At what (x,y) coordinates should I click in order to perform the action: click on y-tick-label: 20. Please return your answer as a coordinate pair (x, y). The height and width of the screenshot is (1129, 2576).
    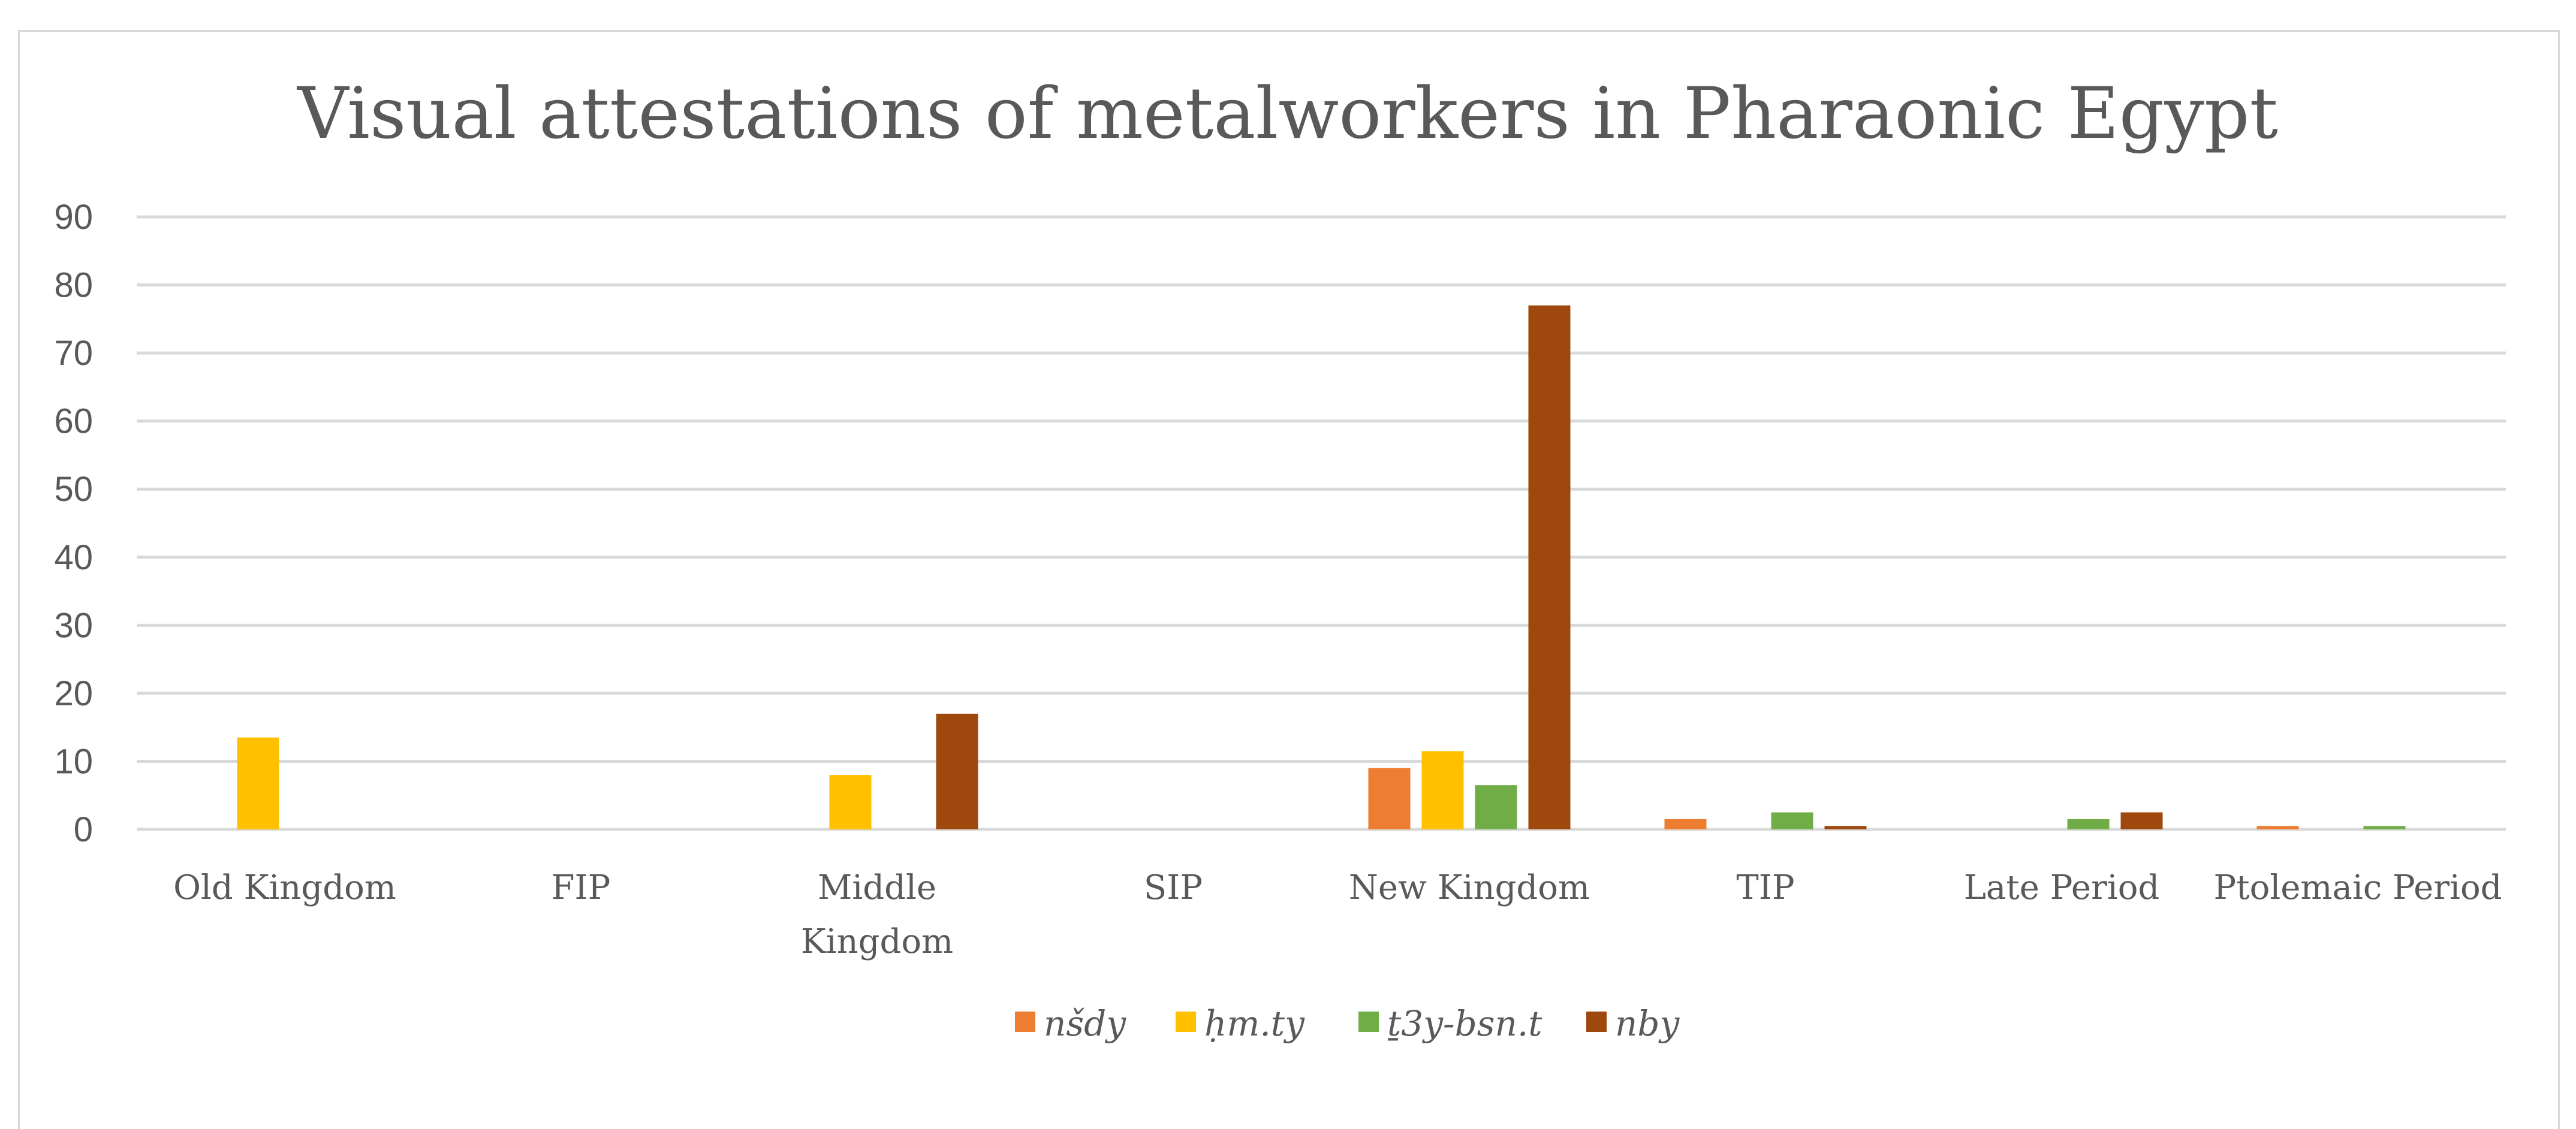
    Looking at the image, I should click on (74, 693).